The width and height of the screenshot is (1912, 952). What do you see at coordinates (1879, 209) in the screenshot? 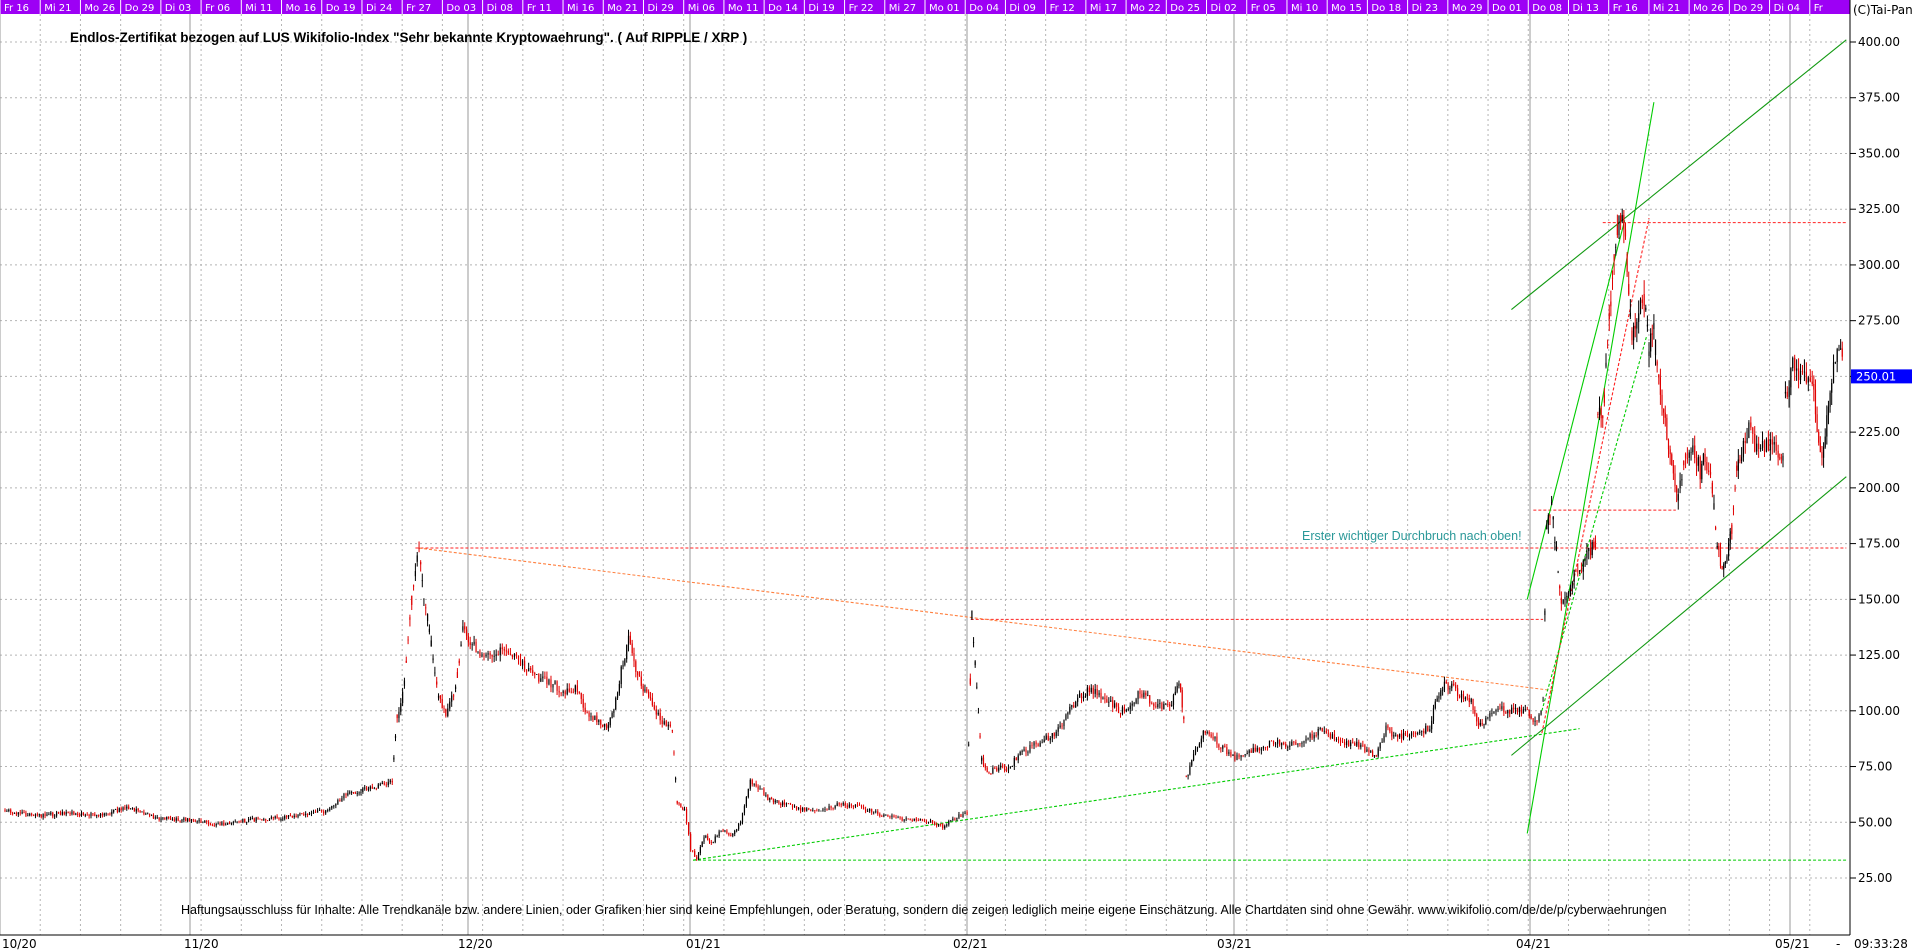
I see `y-tick-label: 325.00` at bounding box center [1879, 209].